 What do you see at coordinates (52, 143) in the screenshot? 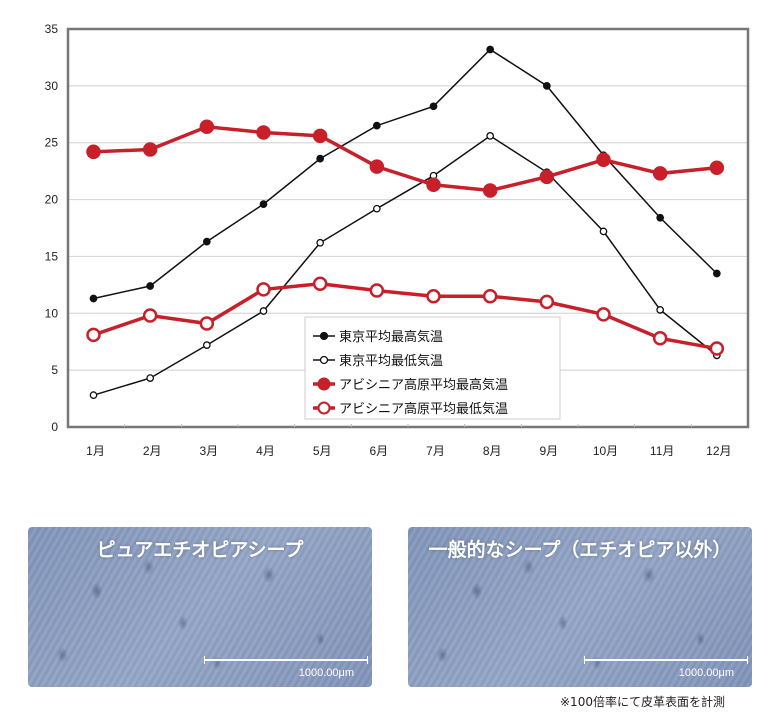
I see `y-tick-label: 25` at bounding box center [52, 143].